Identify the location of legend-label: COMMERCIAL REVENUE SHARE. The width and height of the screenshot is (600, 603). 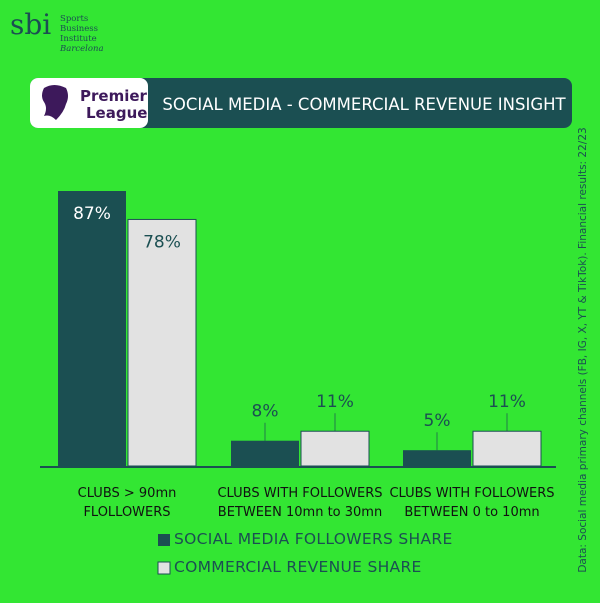
(298, 567).